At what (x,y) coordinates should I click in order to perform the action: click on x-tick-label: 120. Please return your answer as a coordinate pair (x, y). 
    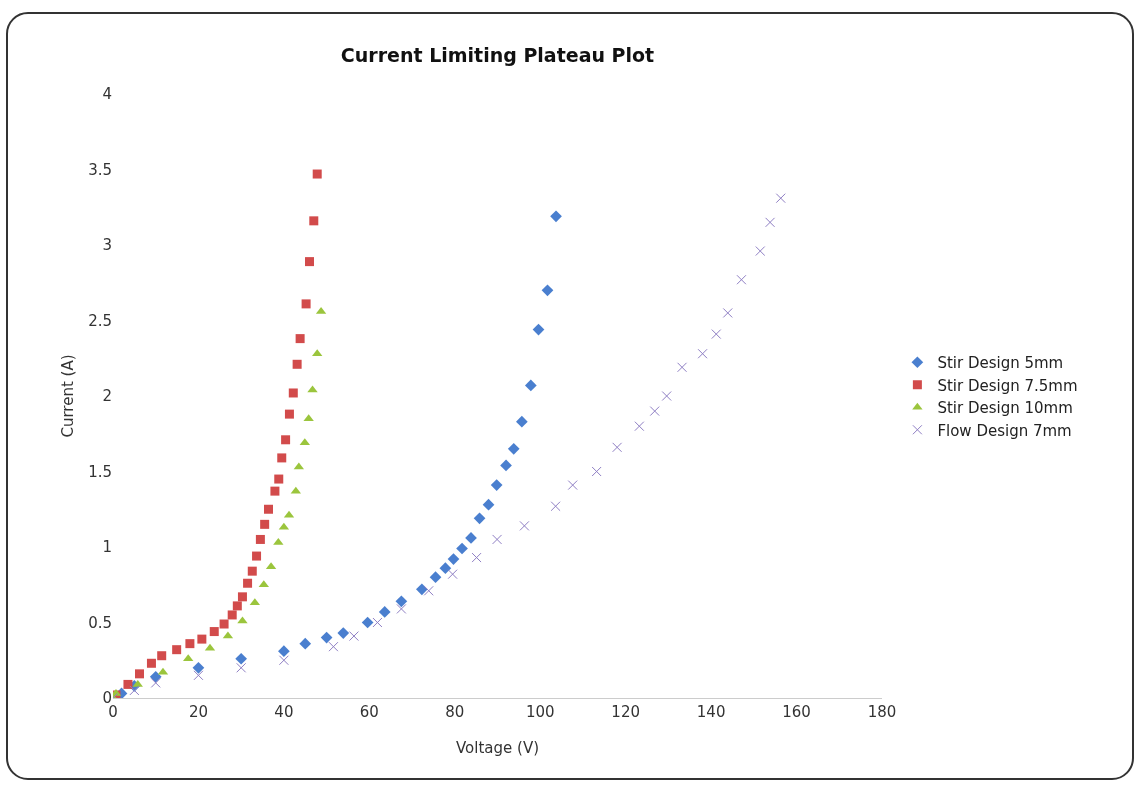
    Looking at the image, I should click on (625, 712).